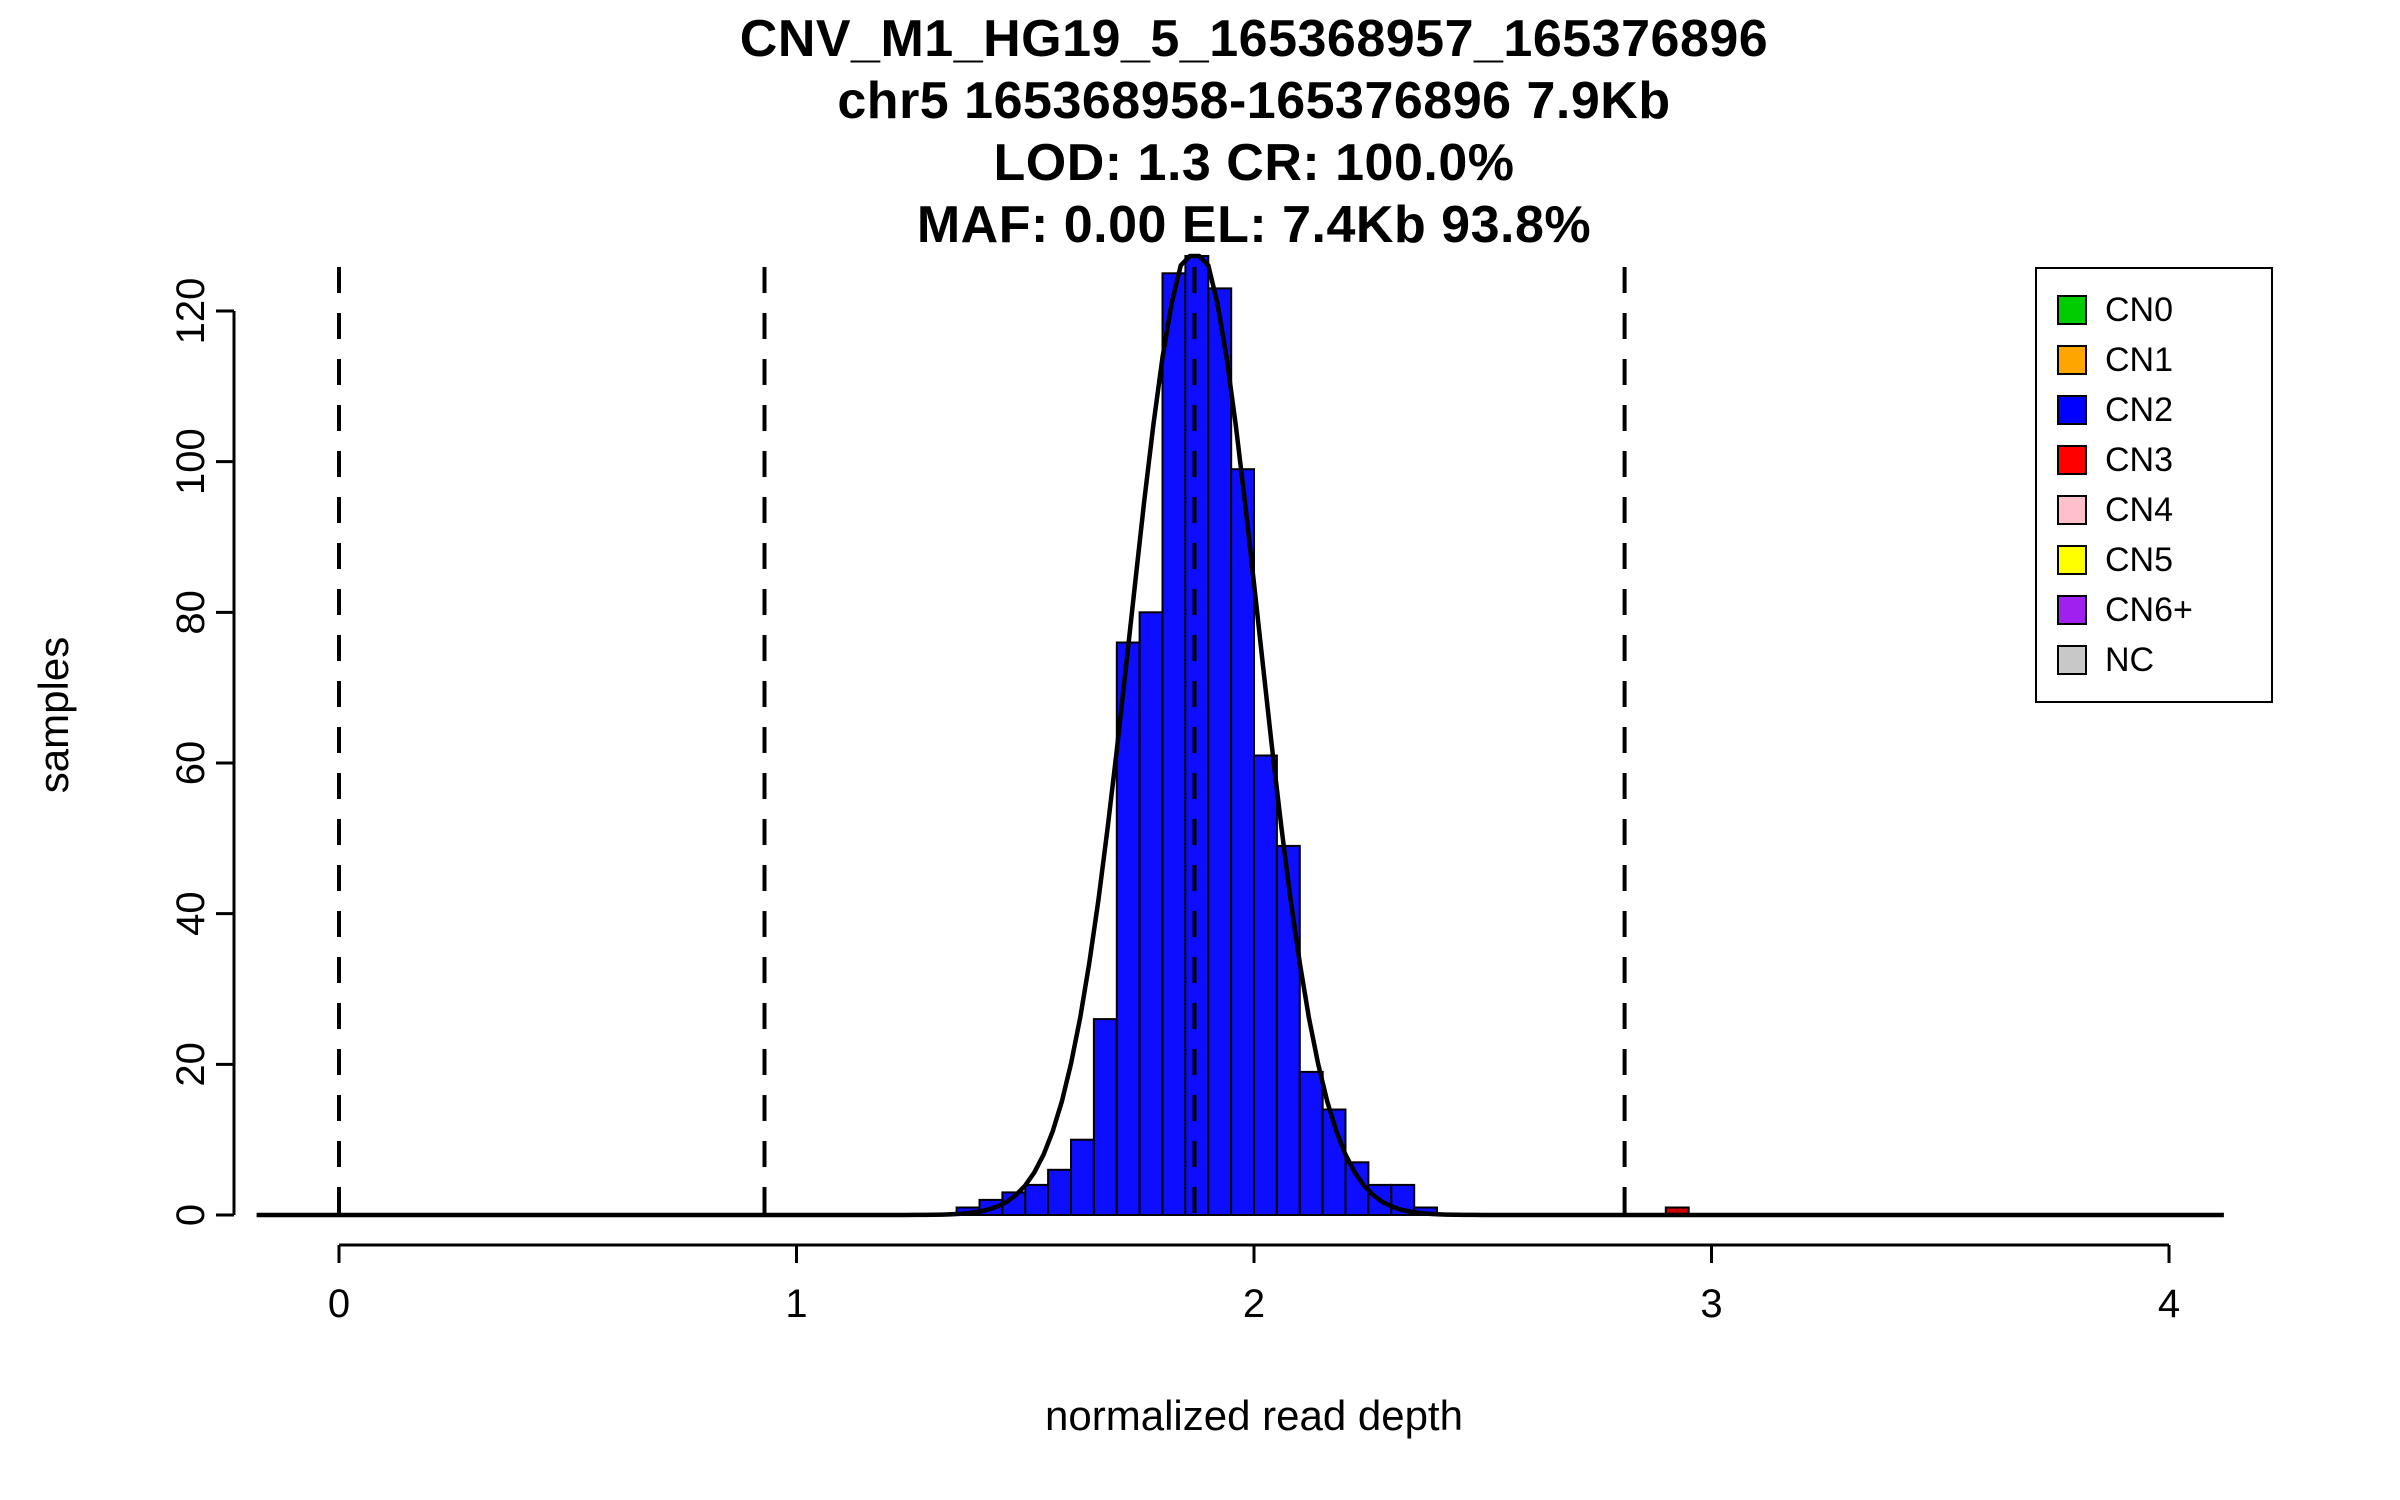  I want to click on legend-label-cn4: CN4, so click(2139, 510).